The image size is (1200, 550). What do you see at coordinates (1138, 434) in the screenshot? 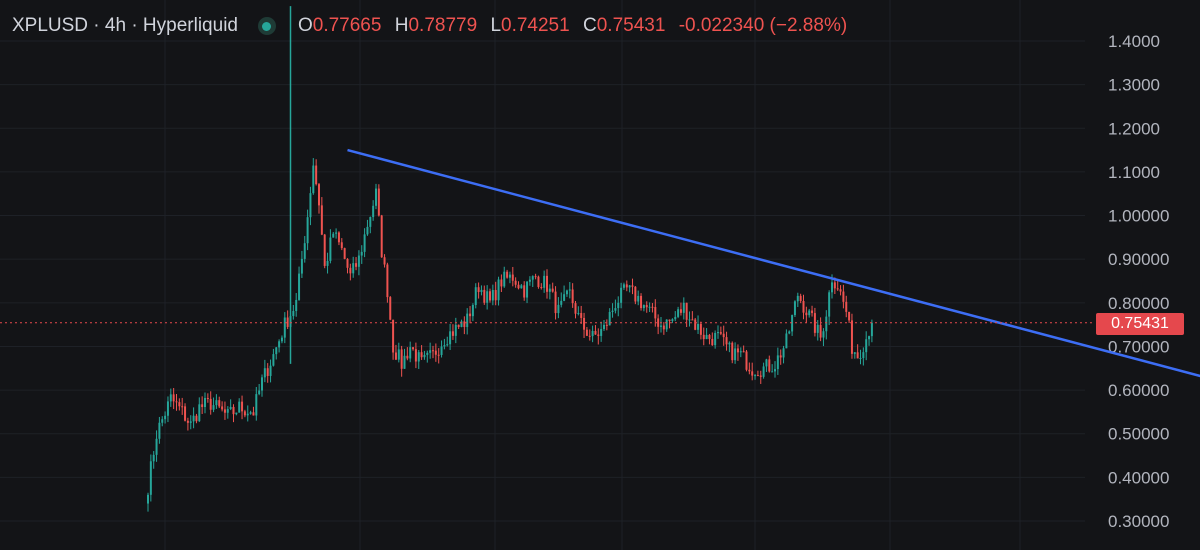
I see `y-axis-tick-label: 0.50000` at bounding box center [1138, 434].